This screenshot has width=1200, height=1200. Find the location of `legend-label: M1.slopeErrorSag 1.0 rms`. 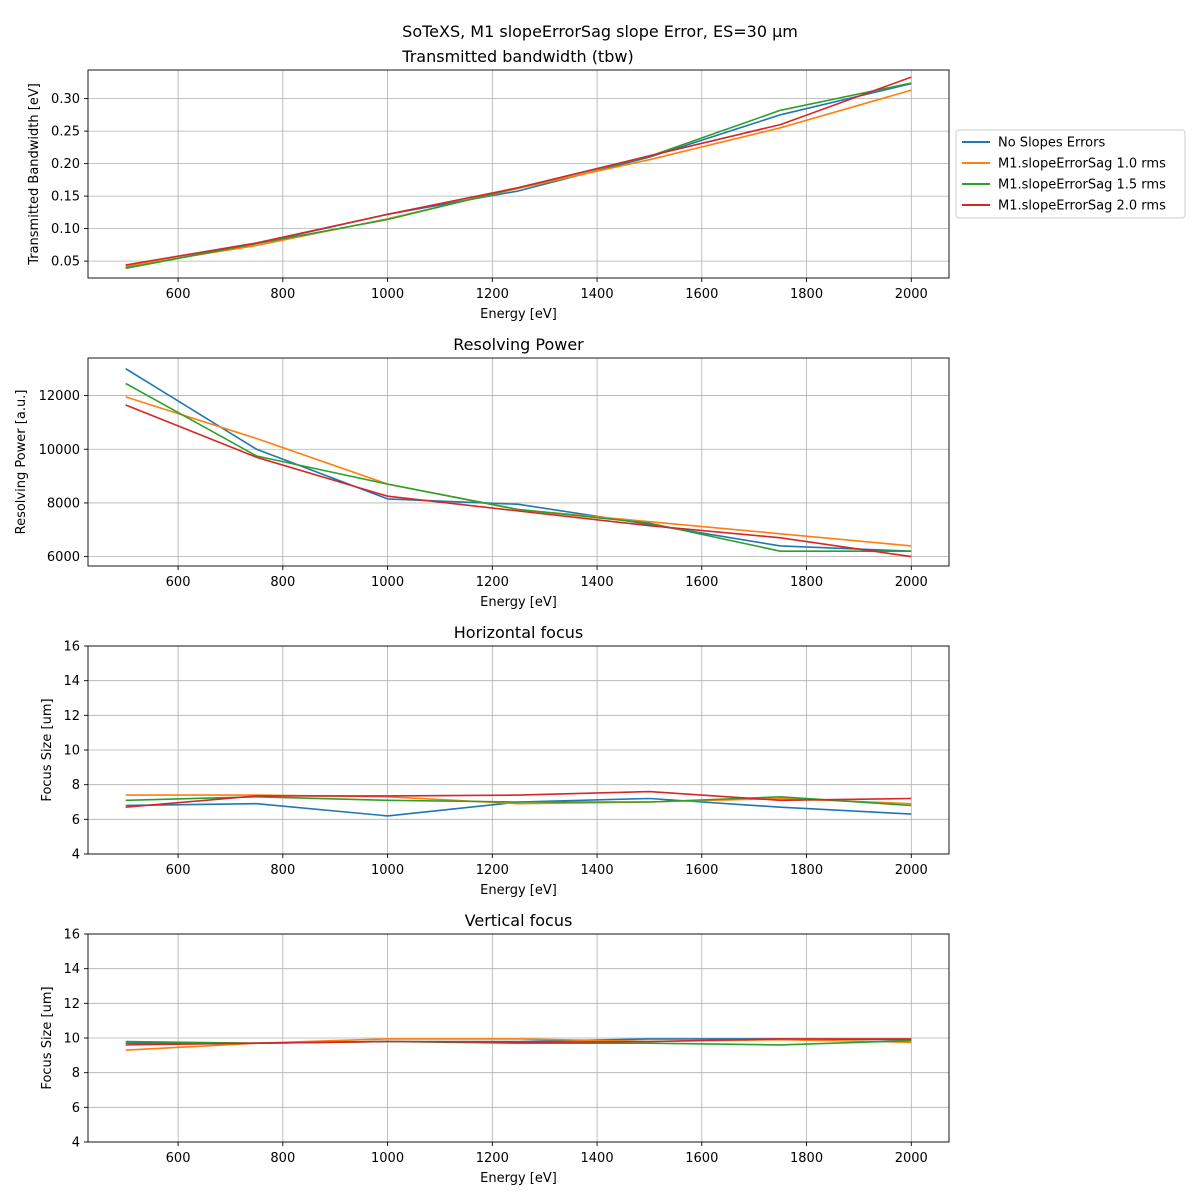

legend-label: M1.slopeErrorSag 1.0 rms is located at coordinates (1082, 164).